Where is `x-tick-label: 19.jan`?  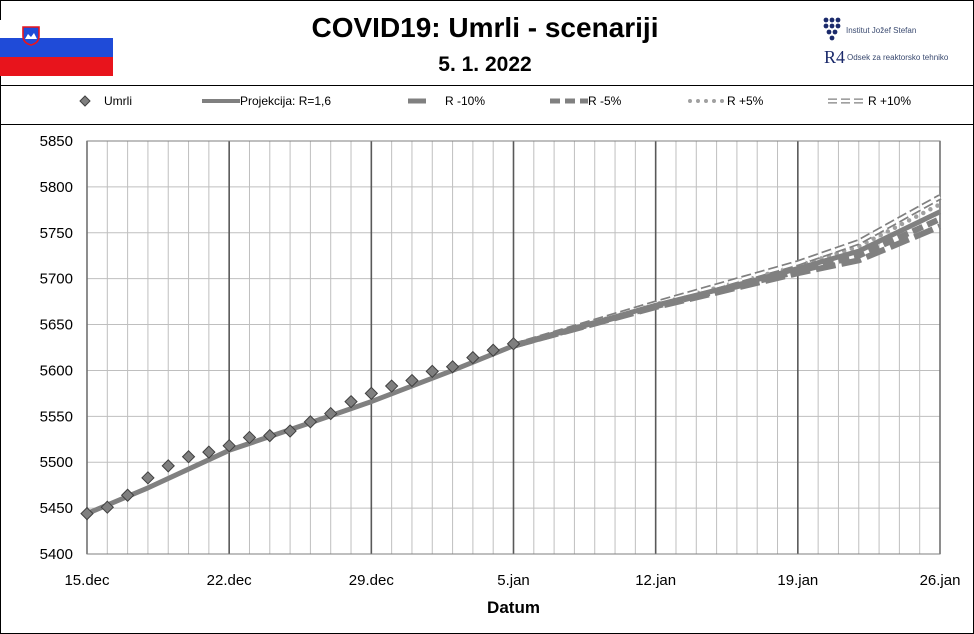
x-tick-label: 19.jan is located at coordinates (797, 580).